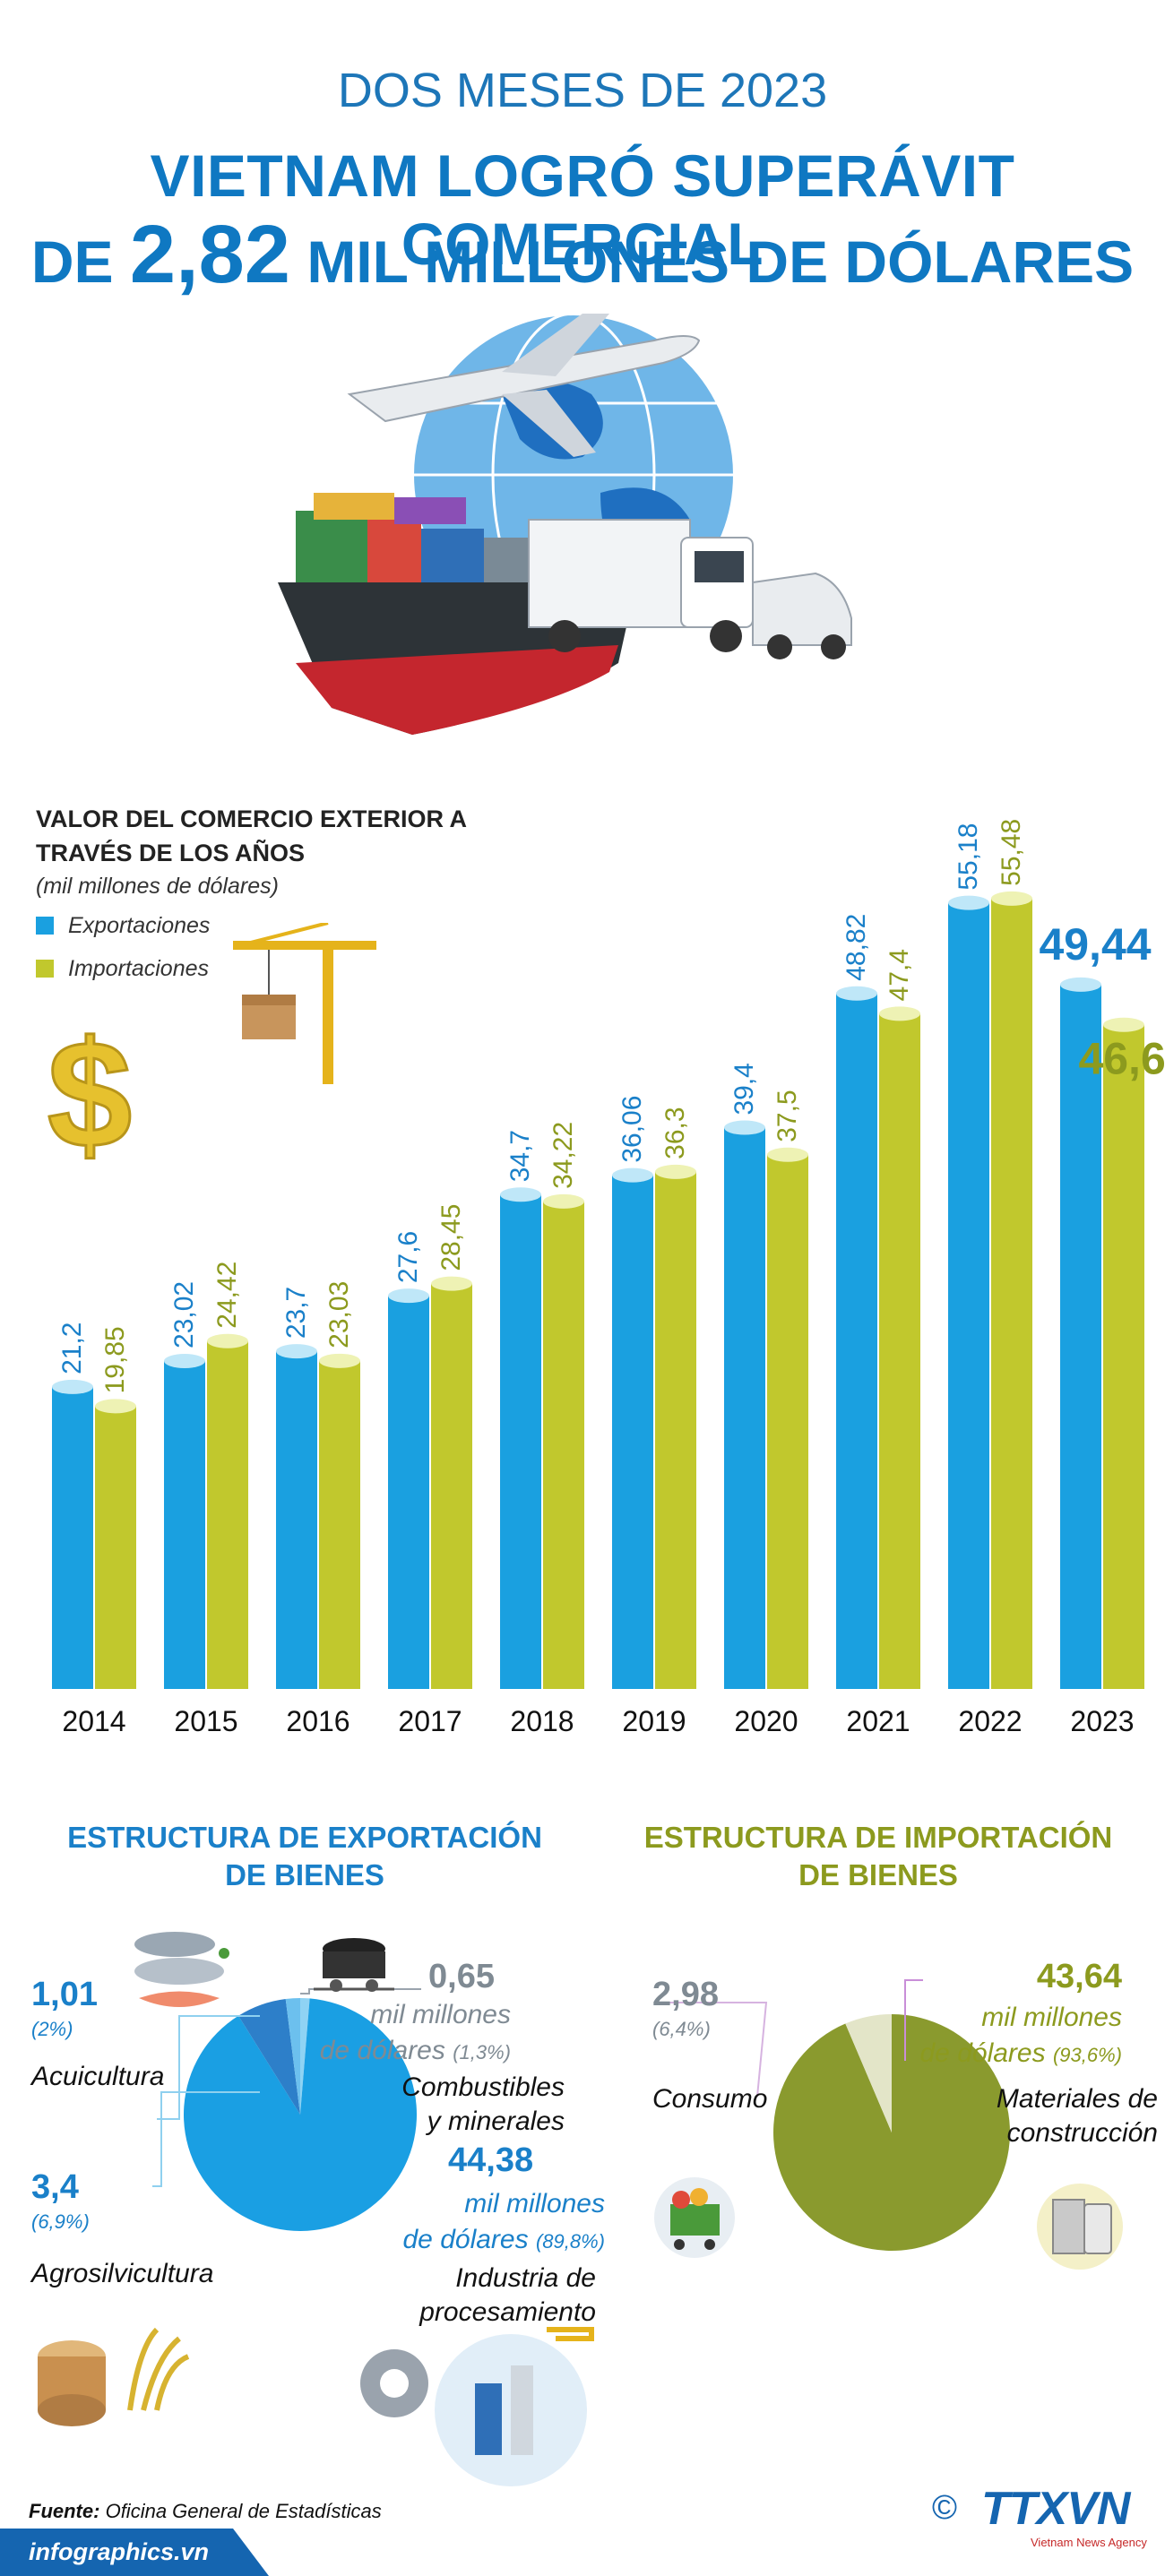 This screenshot has height=2576, width=1165. Describe the element at coordinates (787, 1116) in the screenshot. I see `bar-label-import-2020: 37,5` at that location.